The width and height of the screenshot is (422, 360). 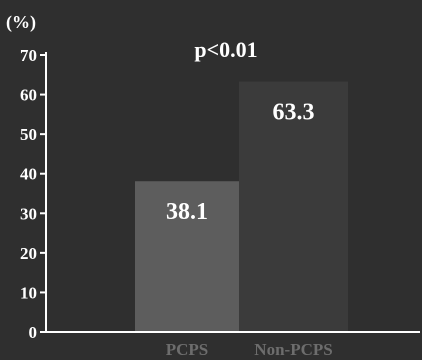 What do you see at coordinates (33, 332) in the screenshot?
I see `y-tick-label: 0` at bounding box center [33, 332].